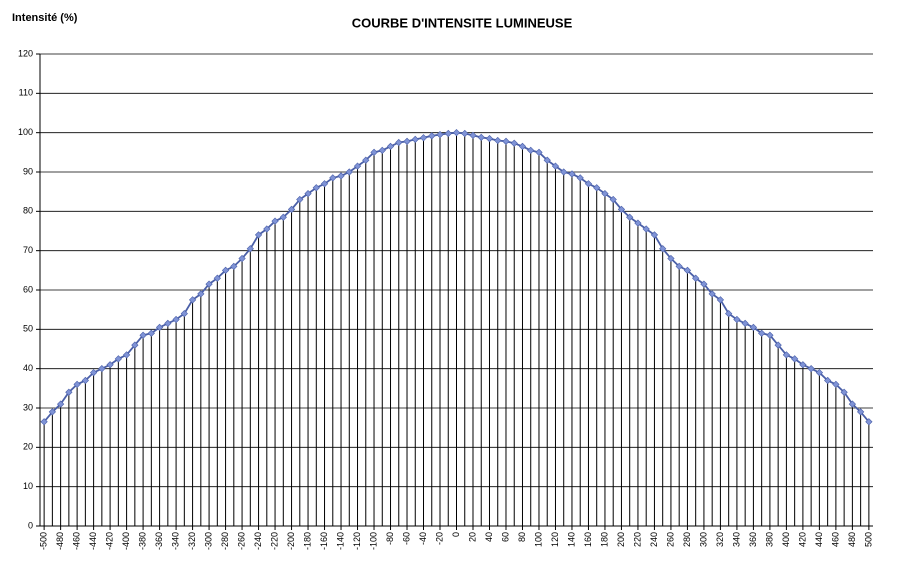 This screenshot has height=570, width=900. What do you see at coordinates (439, 538) in the screenshot?
I see `x-tick-label: -20` at bounding box center [439, 538].